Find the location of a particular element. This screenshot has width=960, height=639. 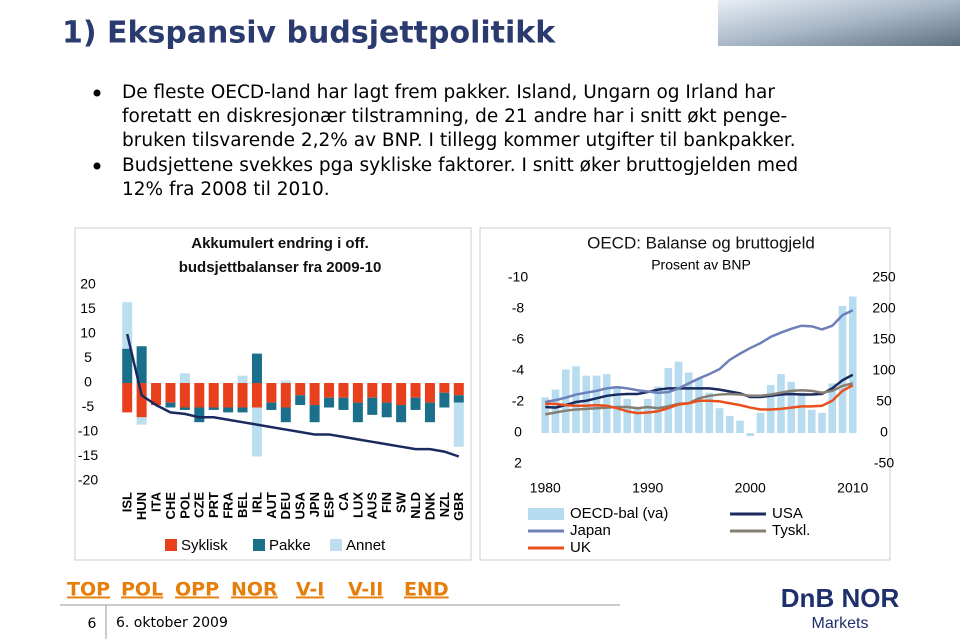

x-tick-label: NZL is located at coordinates (444, 504).